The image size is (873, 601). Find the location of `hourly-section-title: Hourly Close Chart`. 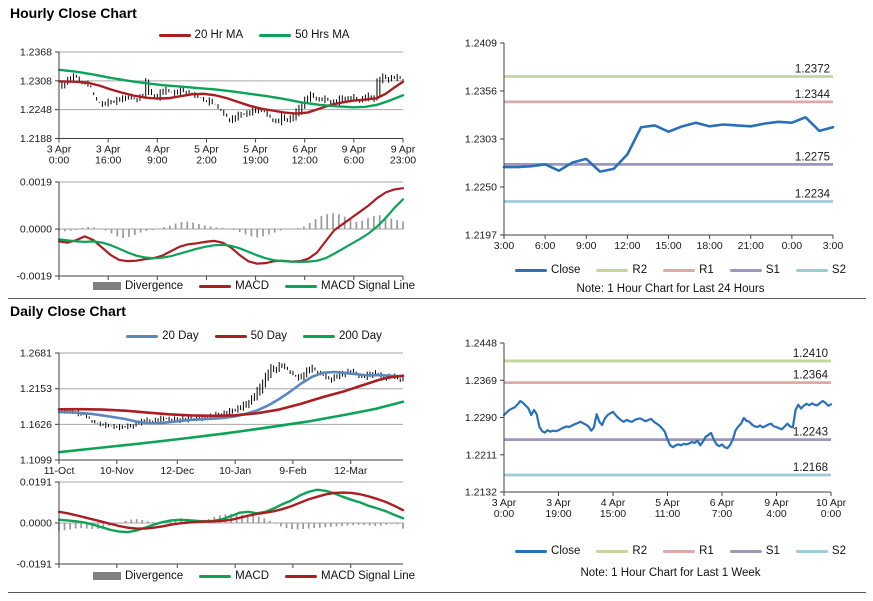

hourly-section-title: Hourly Close Chart is located at coordinates (73, 13).